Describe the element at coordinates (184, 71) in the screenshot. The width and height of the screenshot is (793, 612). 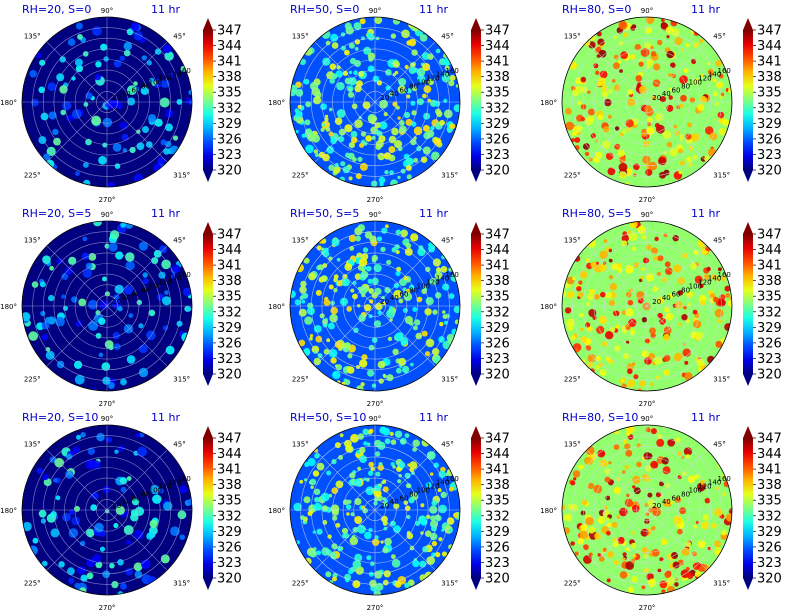
I see `radial-tick-label: 160` at that location.